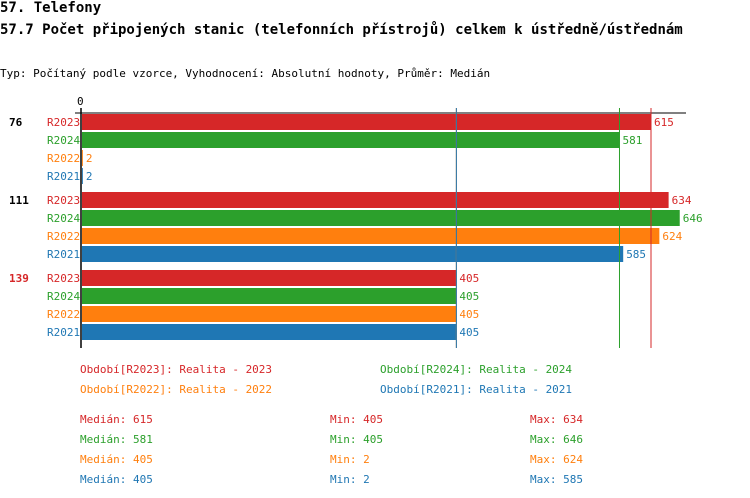  I want to click on max-stat: Max: 585, so click(556, 479).